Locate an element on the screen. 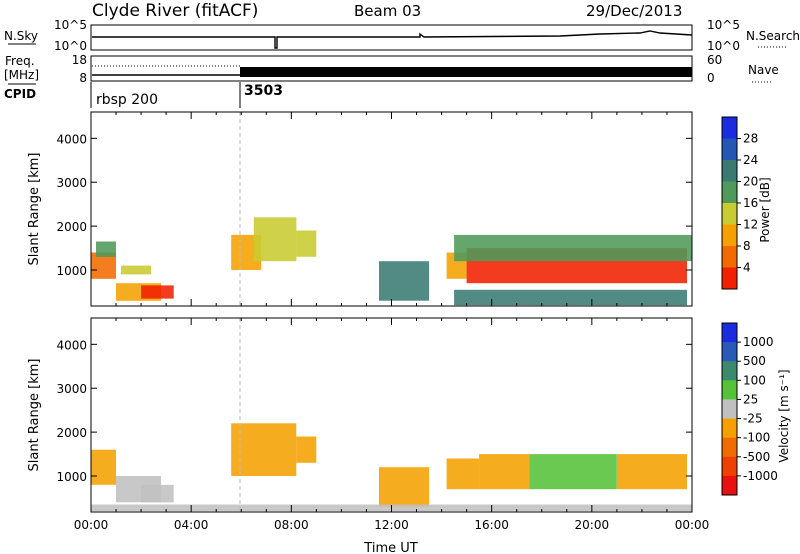 The width and height of the screenshot is (800, 554). cpid-entry-3503: 3503 is located at coordinates (263, 91).